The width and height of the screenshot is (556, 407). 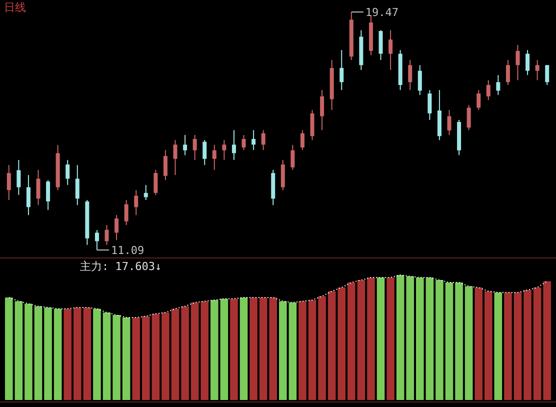 I want to click on text: 主力: 17.603↓, so click(x=121, y=266).